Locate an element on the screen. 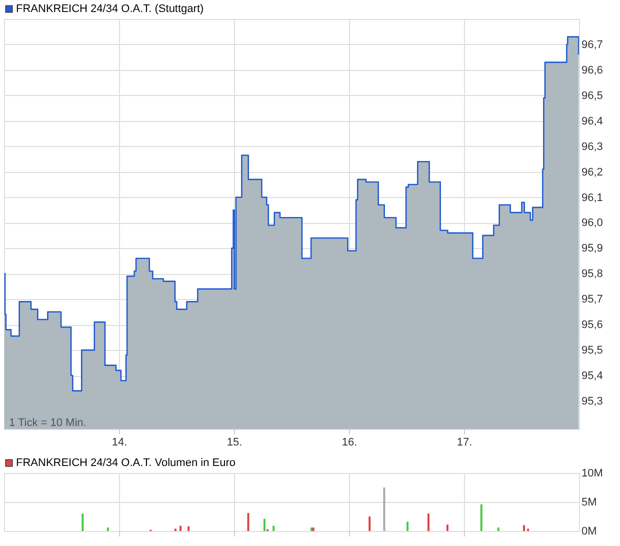 This screenshot has width=620, height=546. y-tick-label: 96,0 is located at coordinates (592, 223).